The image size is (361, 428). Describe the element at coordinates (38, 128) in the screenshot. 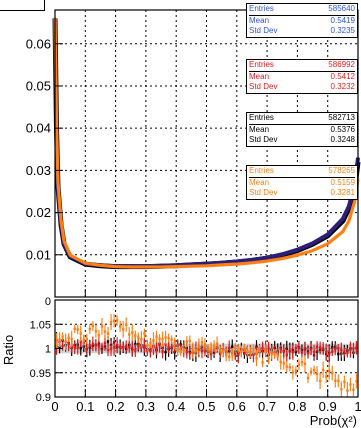

I see `main-y-tick-label: 0.04` at that location.